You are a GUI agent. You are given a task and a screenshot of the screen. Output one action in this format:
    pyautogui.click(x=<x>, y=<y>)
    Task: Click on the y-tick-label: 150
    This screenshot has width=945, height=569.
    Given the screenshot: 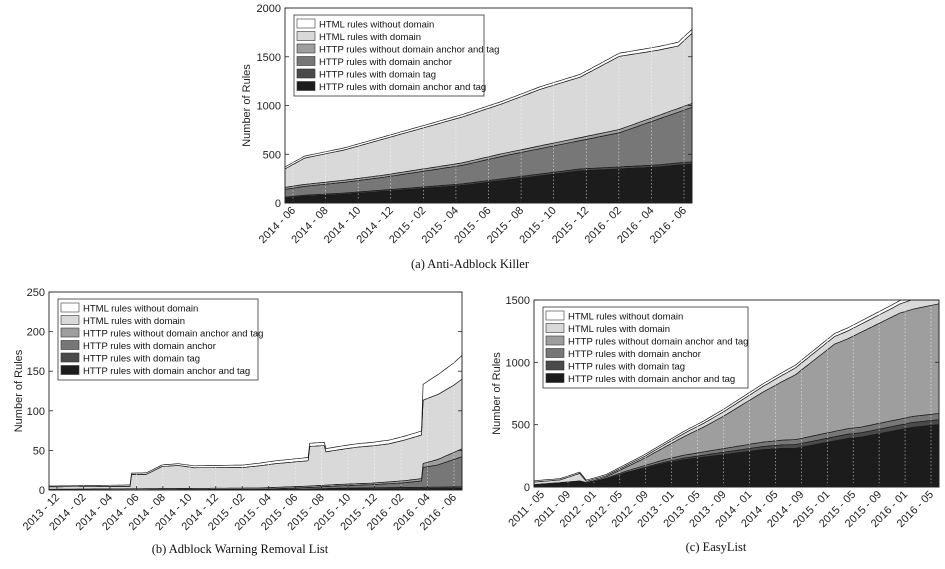 What is the action you would take?
    pyautogui.click(x=36, y=372)
    